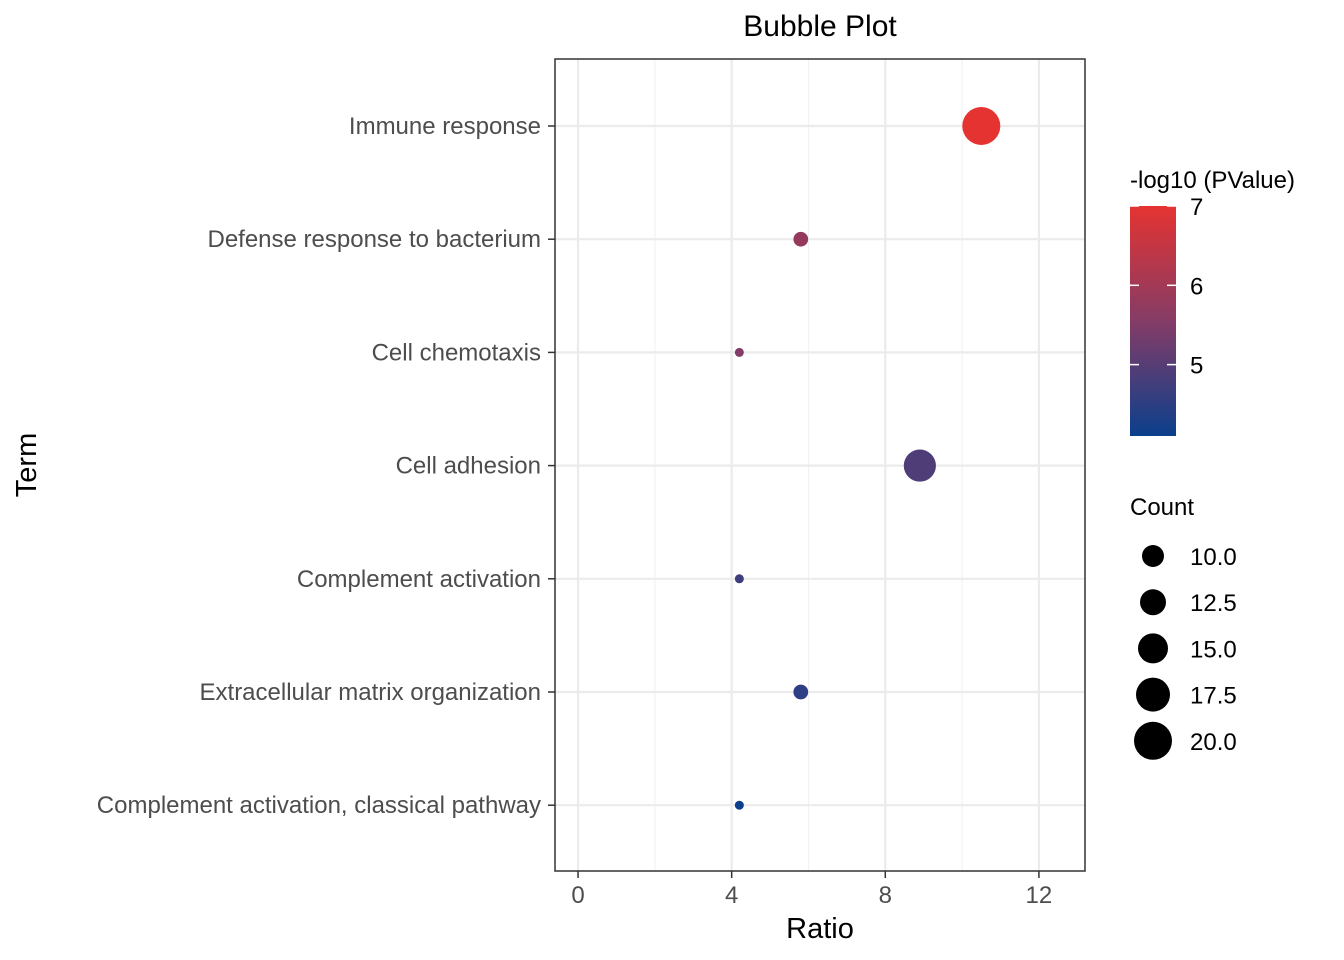 Image resolution: width=1344 pixels, height=960 pixels. I want to click on color-bar-label: 6, so click(1196, 286).